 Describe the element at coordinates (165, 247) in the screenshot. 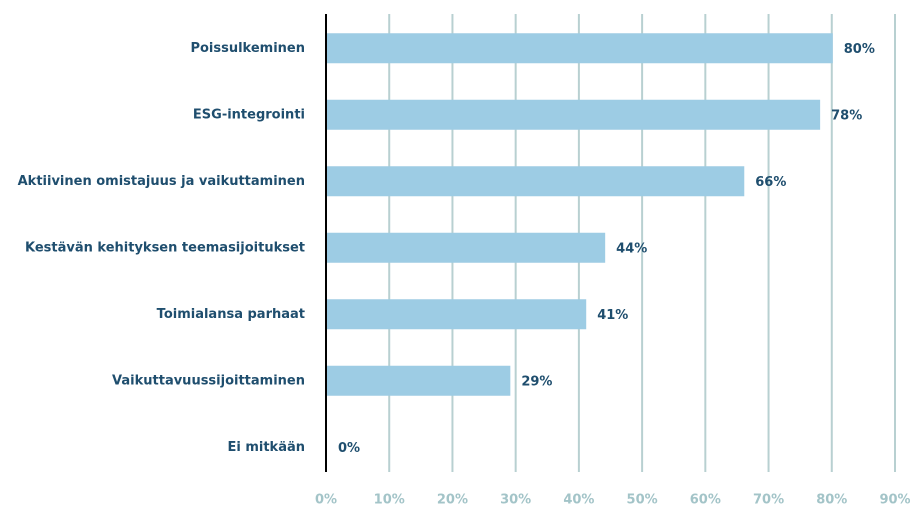

I see `category-label: Kestävän kehityksen teemasijoitukset` at that location.